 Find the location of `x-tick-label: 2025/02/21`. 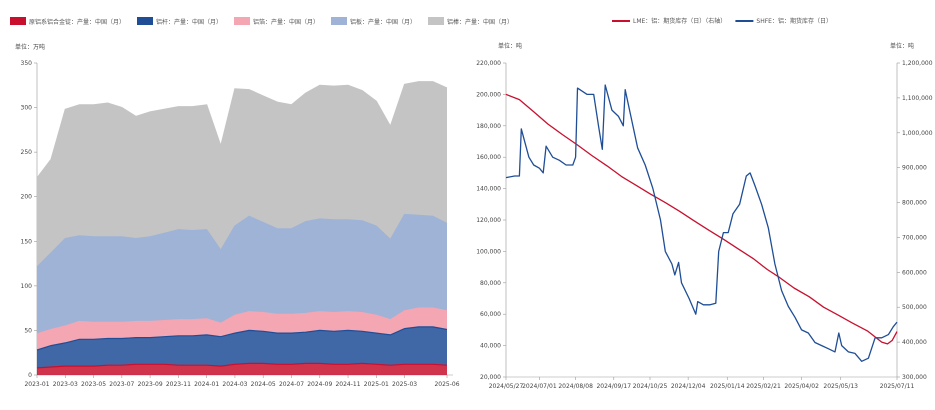

x-tick-label: 2025/02/21 is located at coordinates (763, 386).